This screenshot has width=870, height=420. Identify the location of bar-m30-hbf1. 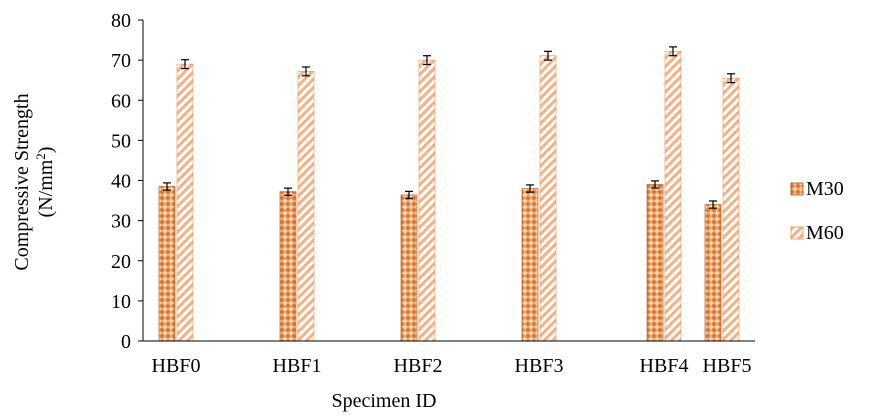
(288, 266).